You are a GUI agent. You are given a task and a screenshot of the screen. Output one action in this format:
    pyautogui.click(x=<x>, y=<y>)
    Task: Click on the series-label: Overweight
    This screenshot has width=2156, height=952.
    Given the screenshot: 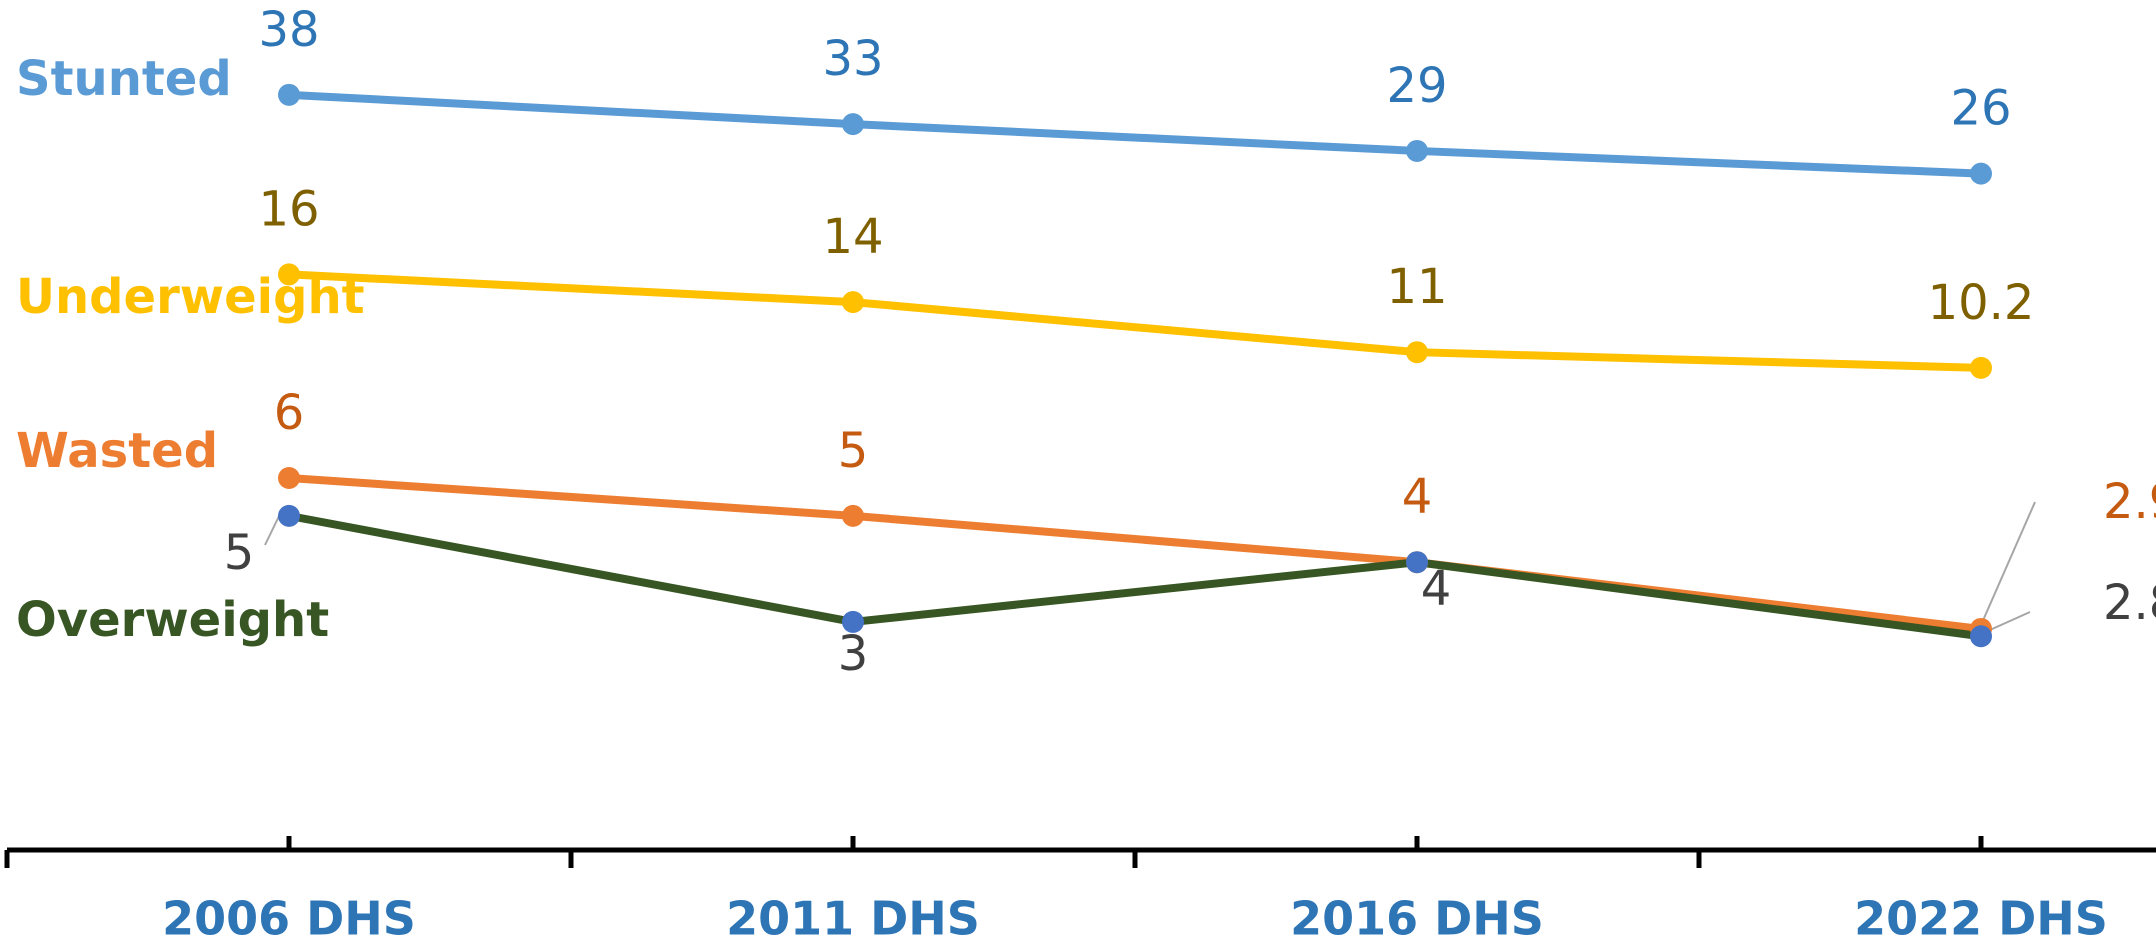 What is the action you would take?
    pyautogui.click(x=172, y=620)
    